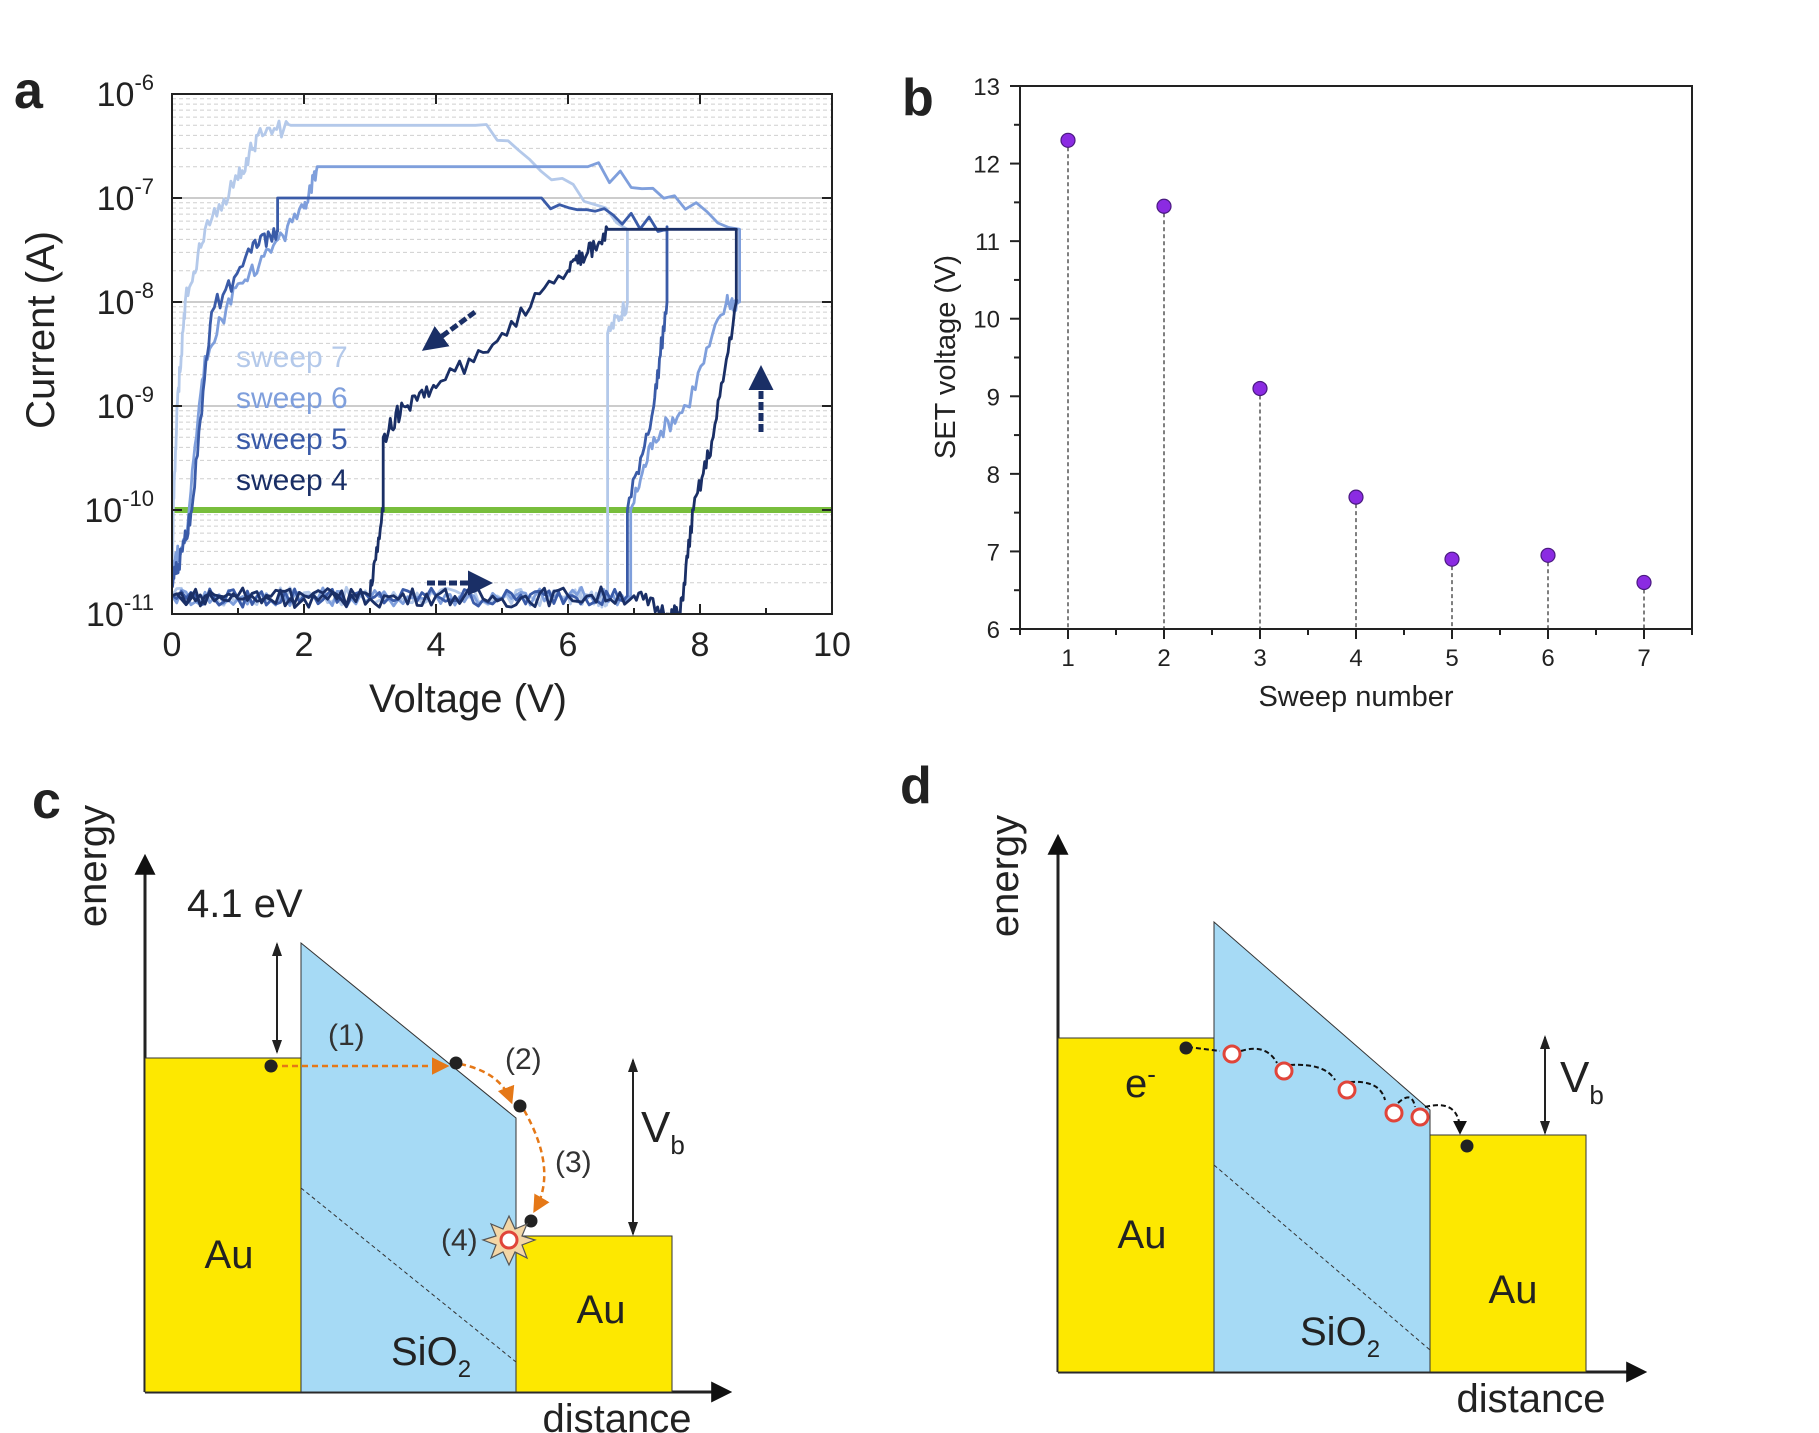  Describe the element at coordinates (125, 300) in the screenshot. I see `a-ytick-label: 10⁻⁸` at that location.